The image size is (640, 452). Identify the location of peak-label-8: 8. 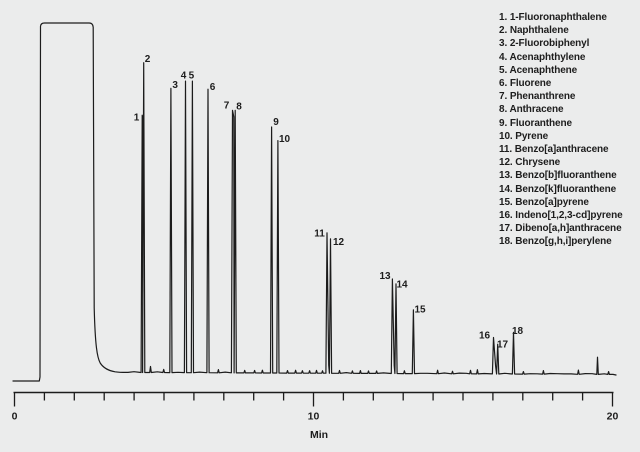
(239, 106).